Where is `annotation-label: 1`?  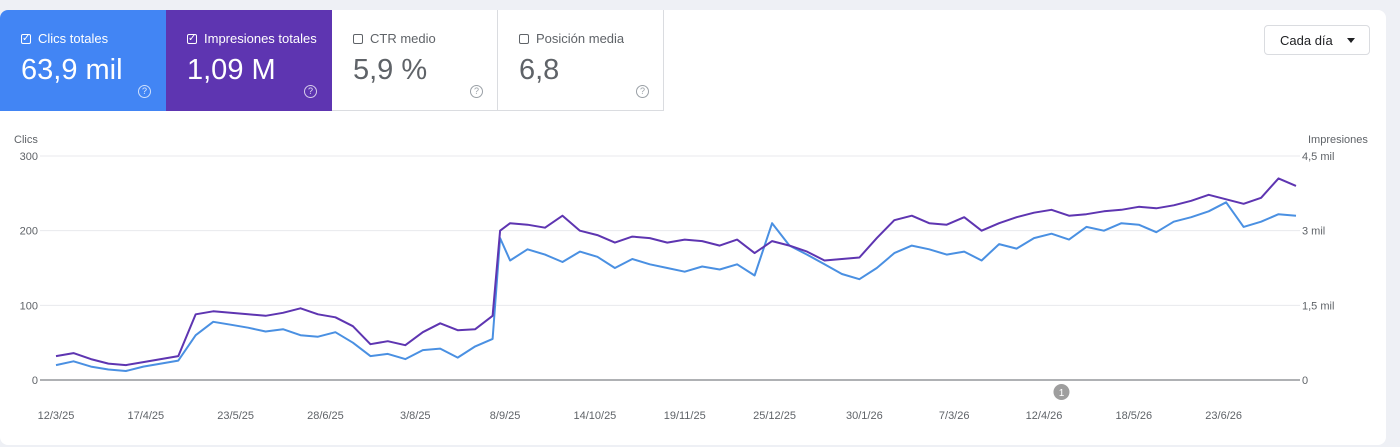
annotation-label: 1 is located at coordinates (1062, 393).